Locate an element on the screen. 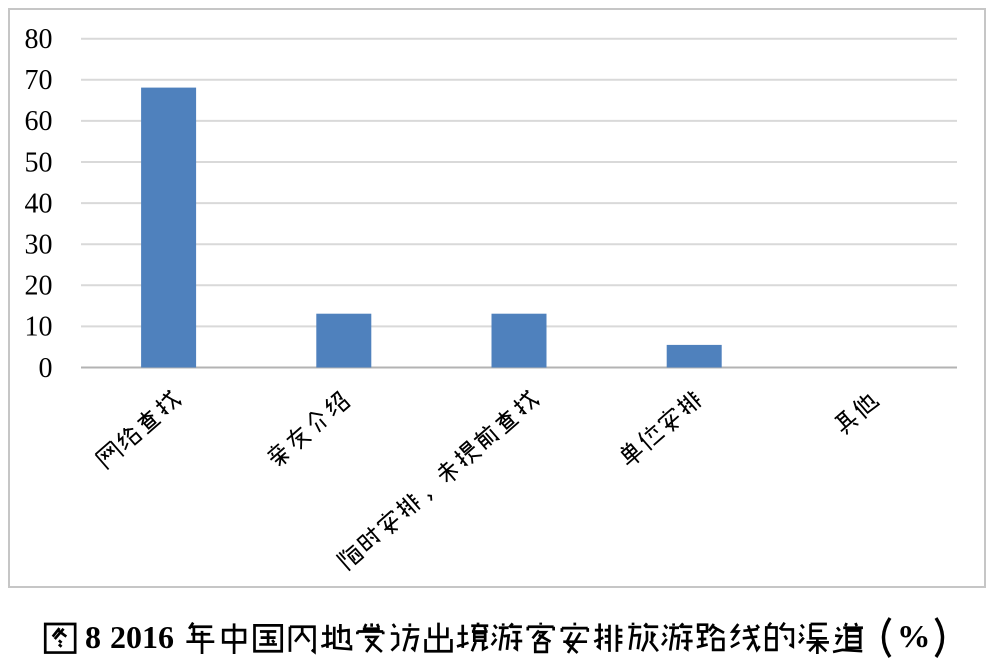 Image resolution: width=993 pixels, height=672 pixels. svg-text: 0 is located at coordinates (46, 368).